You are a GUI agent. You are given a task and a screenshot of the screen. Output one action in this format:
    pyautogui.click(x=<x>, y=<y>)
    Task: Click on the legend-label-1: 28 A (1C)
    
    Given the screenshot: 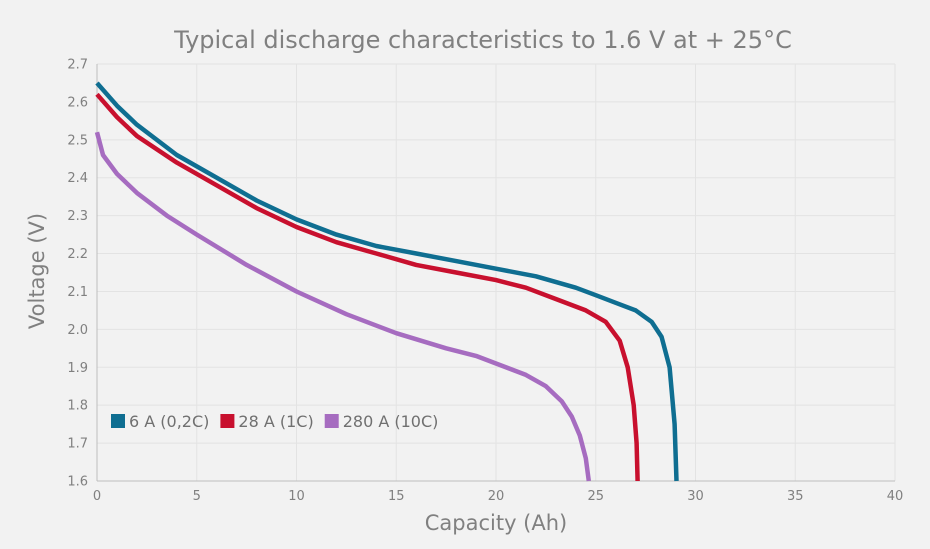 What is the action you would take?
    pyautogui.click(x=275, y=421)
    